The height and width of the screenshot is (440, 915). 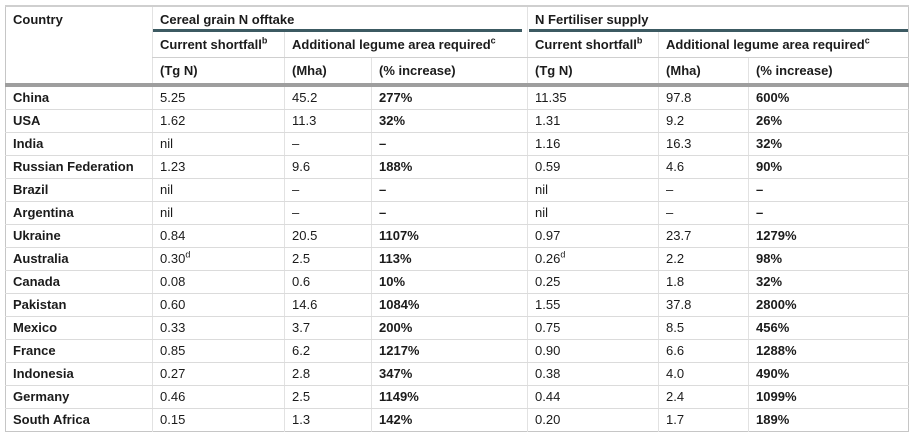 I want to click on cell-cereal-pct: 277%, so click(x=449, y=97).